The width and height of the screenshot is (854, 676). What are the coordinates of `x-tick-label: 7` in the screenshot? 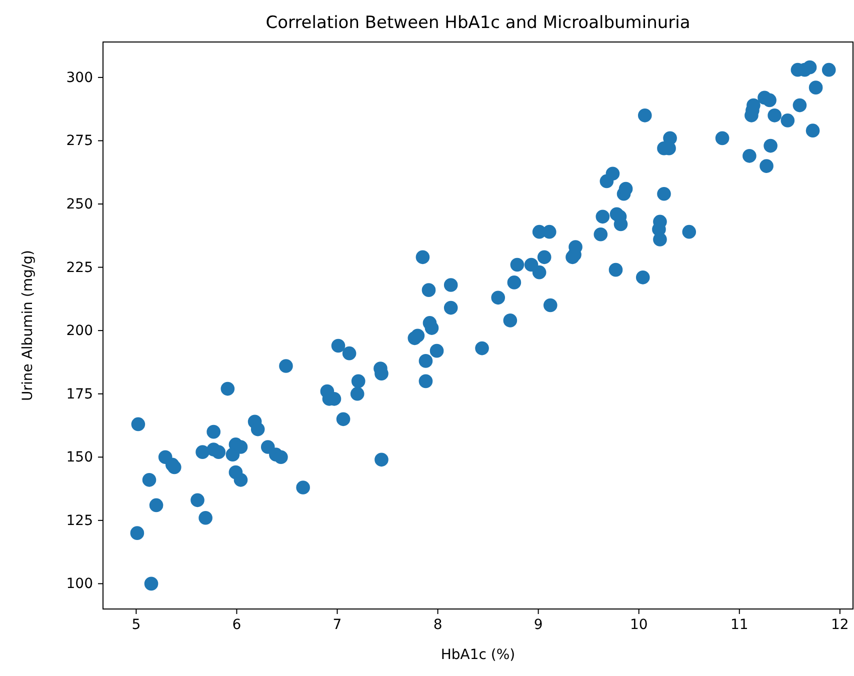 It's located at (337, 624).